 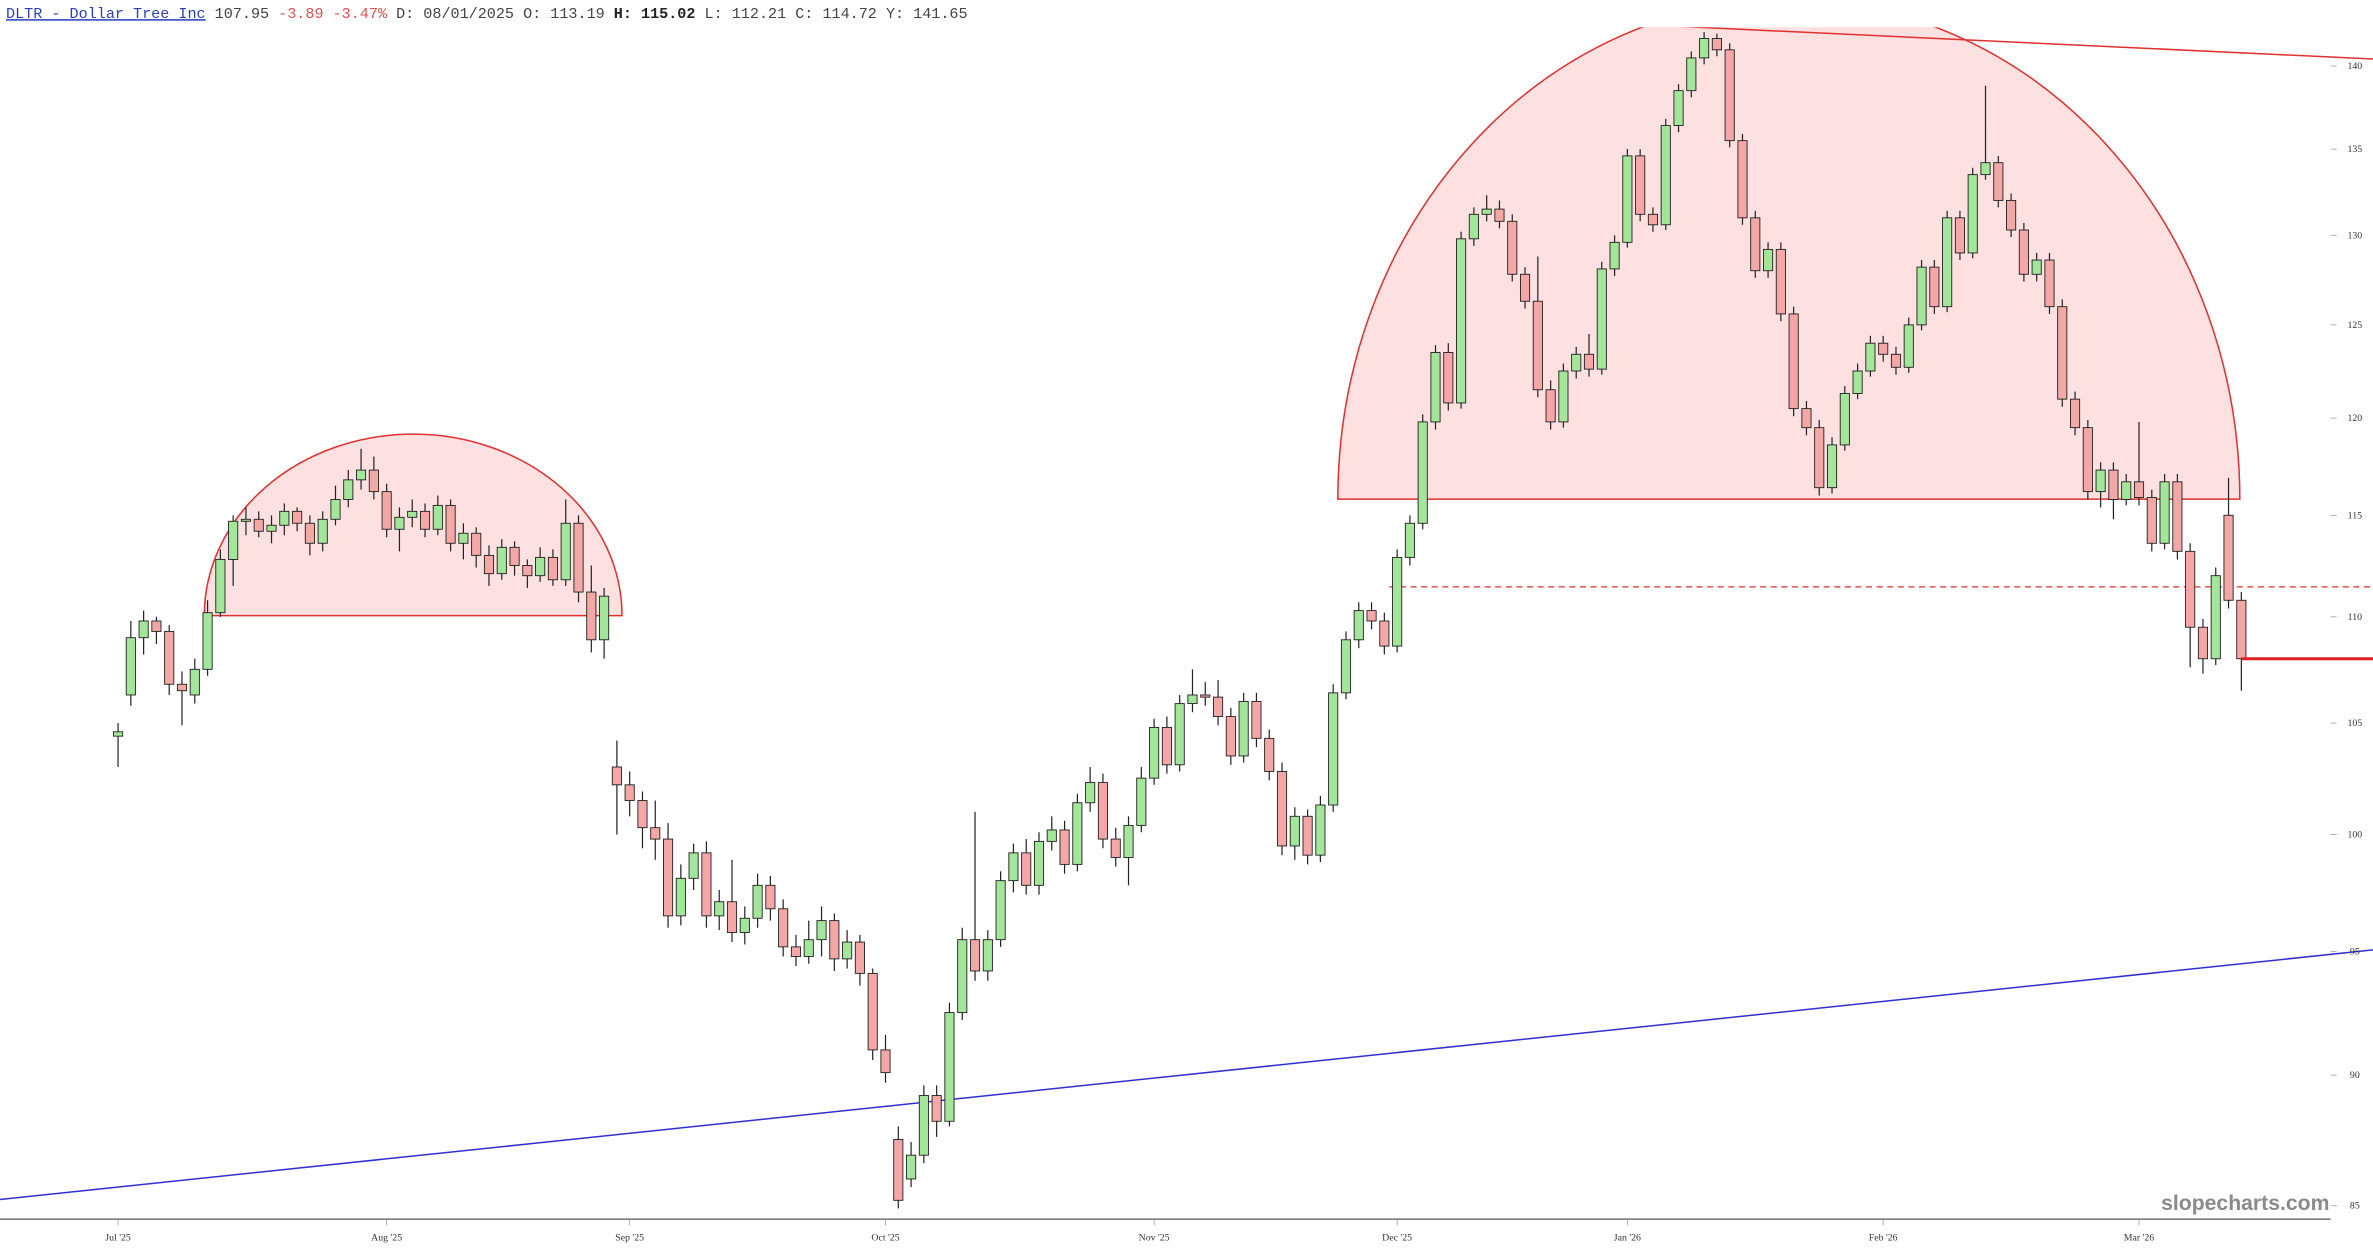 What do you see at coordinates (564, 14) in the screenshot?
I see `header-field: O: 113.19` at bounding box center [564, 14].